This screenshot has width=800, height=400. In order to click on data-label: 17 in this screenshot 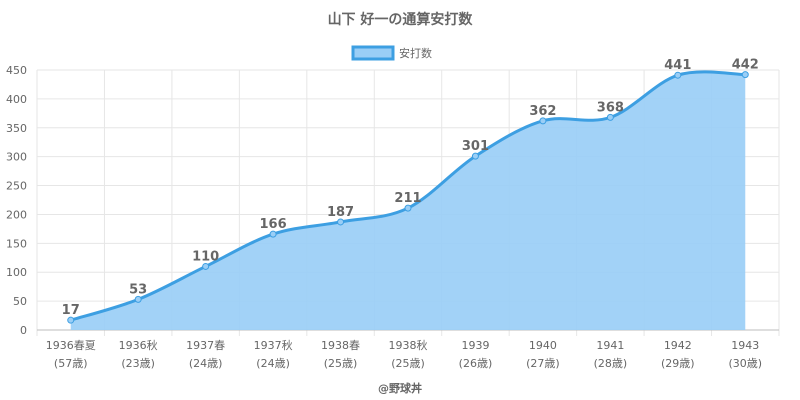, I will do `click(71, 310)`.